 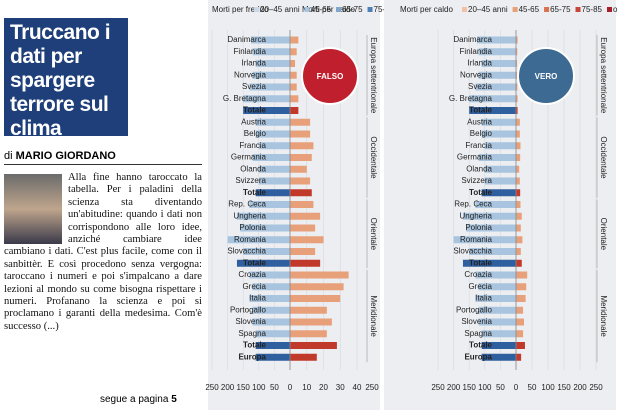 I want to click on row-label: Rep. Ceca, so click(x=473, y=204).